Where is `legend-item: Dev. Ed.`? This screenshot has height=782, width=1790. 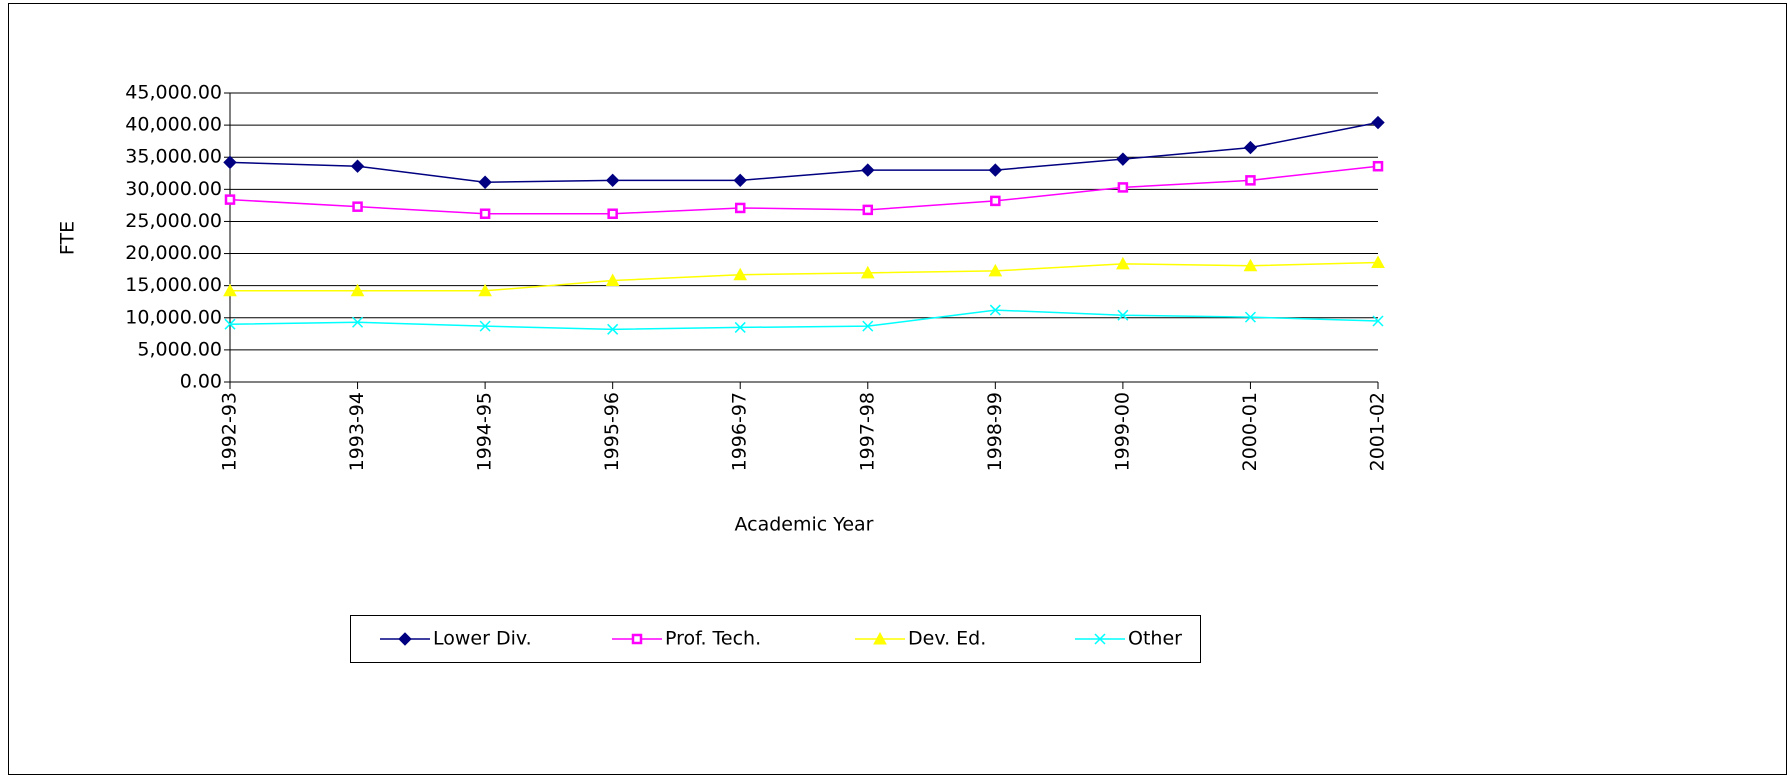
legend-item: Dev. Ed. is located at coordinates (920, 639).